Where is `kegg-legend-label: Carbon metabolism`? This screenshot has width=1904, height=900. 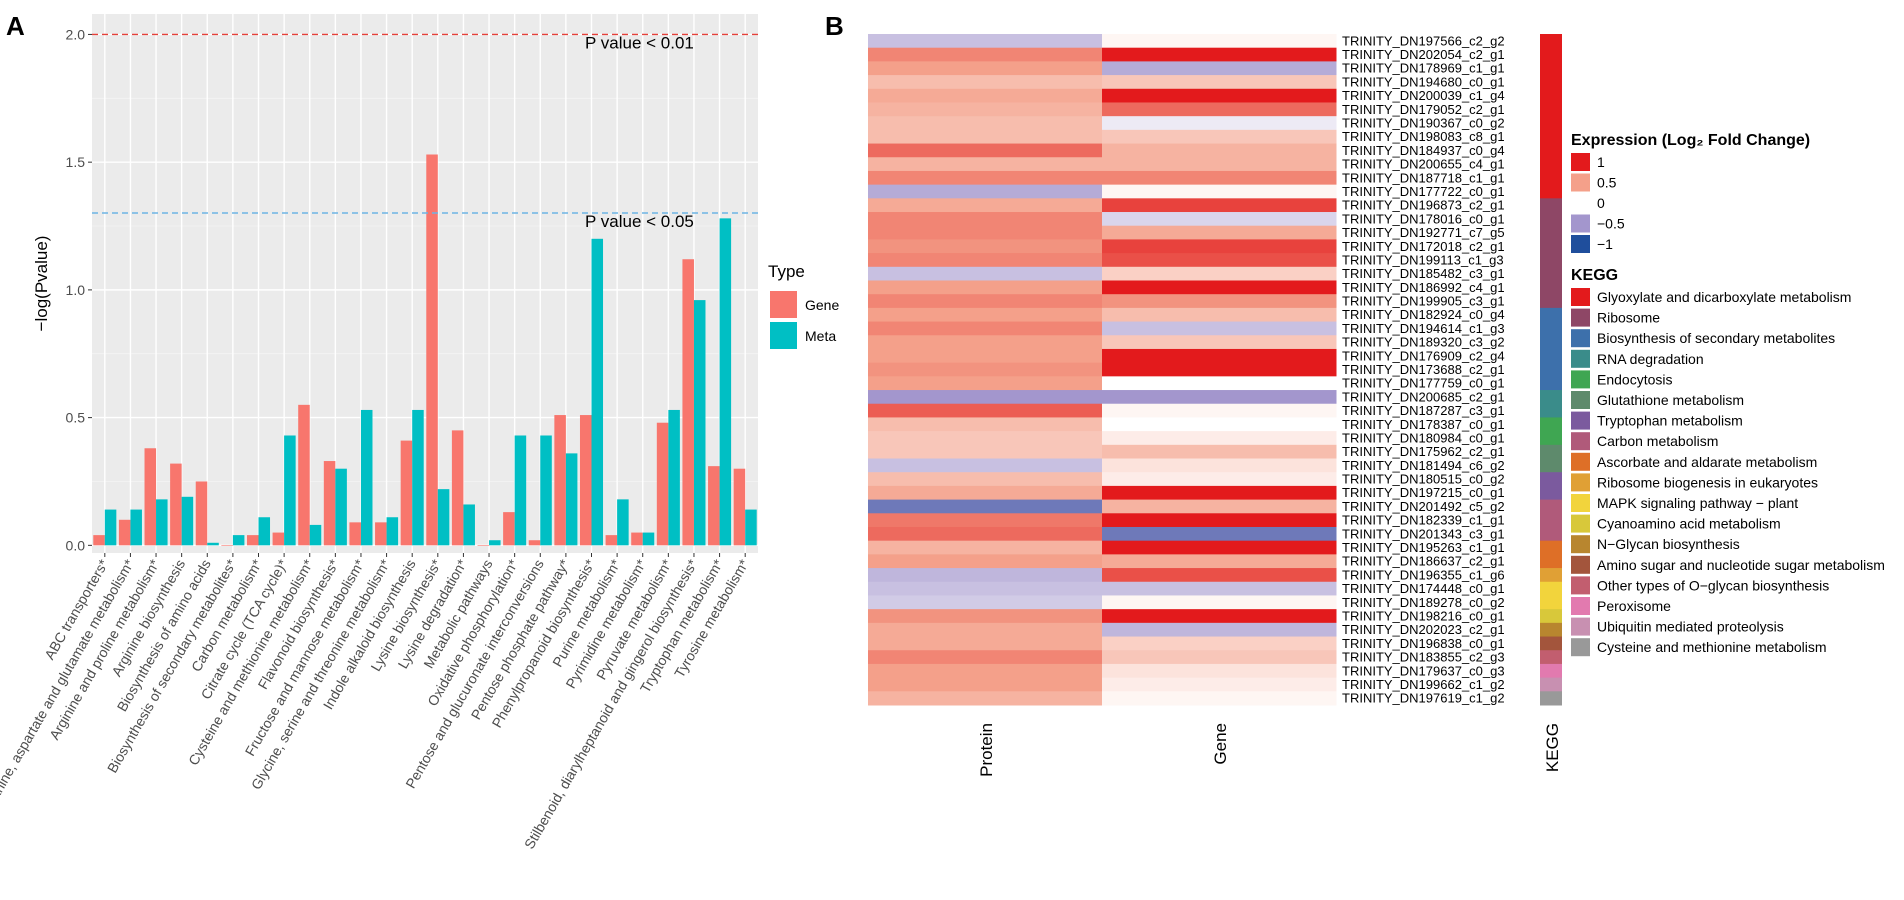 kegg-legend-label: Carbon metabolism is located at coordinates (1657, 441).